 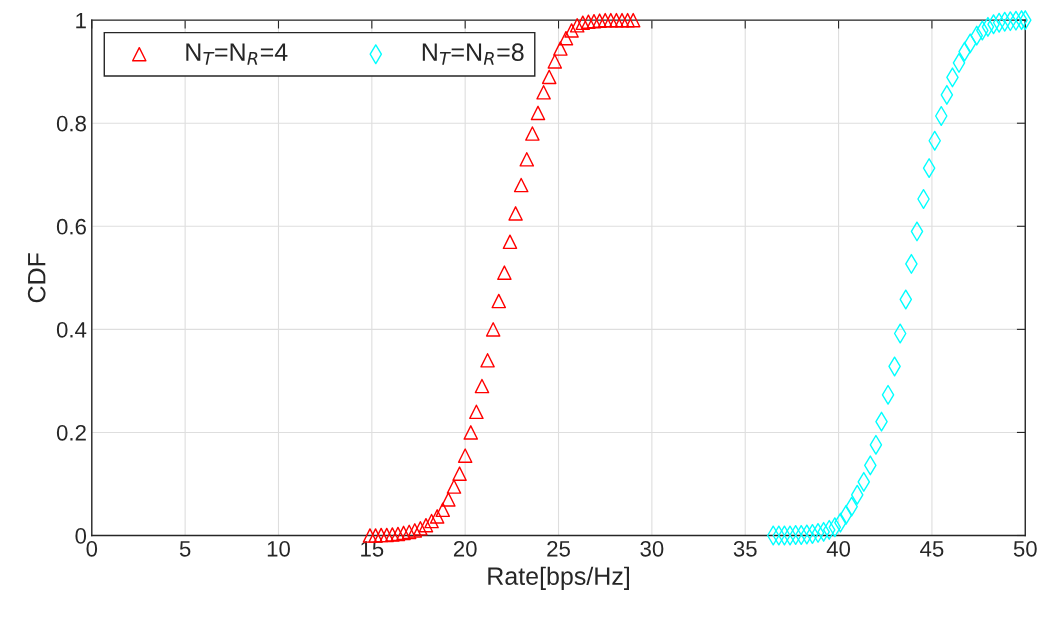 I want to click on legend-label: N$_{T}$=N$_{R}$=8, so click(x=473, y=54).